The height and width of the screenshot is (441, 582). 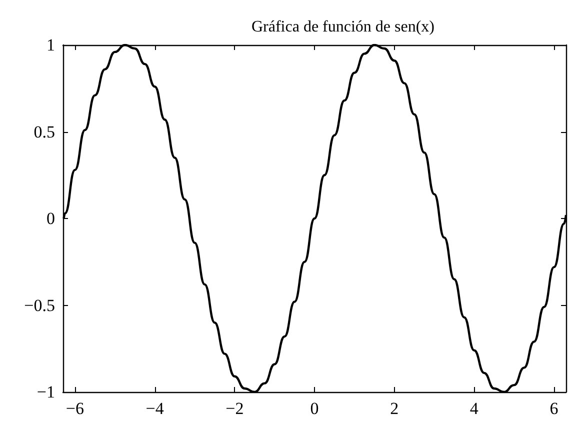 What do you see at coordinates (394, 408) in the screenshot?
I see `x-tick-label: 2` at bounding box center [394, 408].